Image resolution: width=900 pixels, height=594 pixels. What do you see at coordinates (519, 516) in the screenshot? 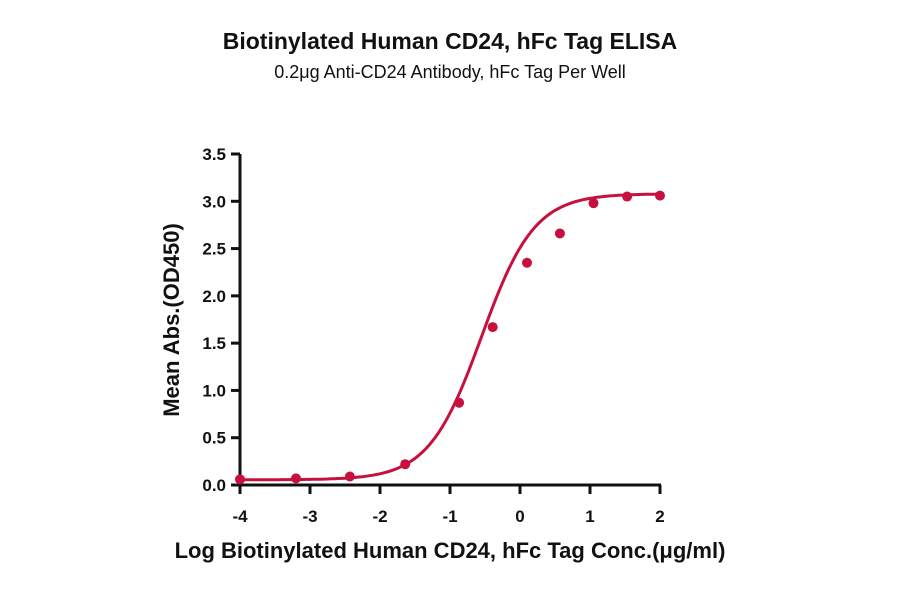
I see `x-tick-label: 0` at bounding box center [519, 516].